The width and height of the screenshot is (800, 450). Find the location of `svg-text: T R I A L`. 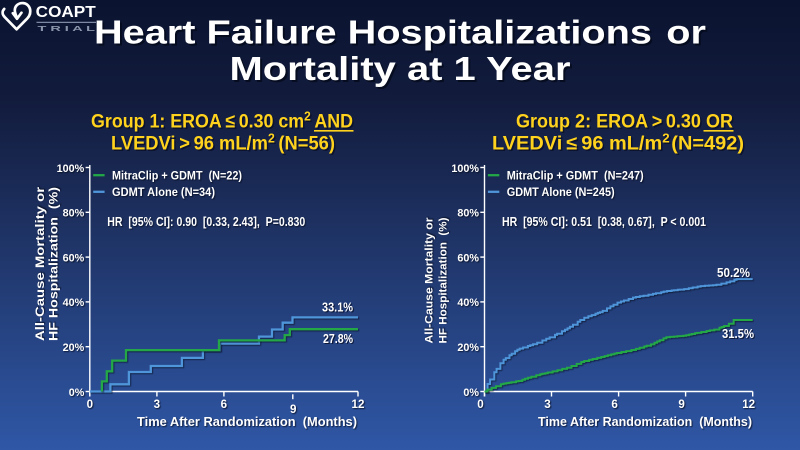

svg-text: T R I A L is located at coordinates (67, 28).